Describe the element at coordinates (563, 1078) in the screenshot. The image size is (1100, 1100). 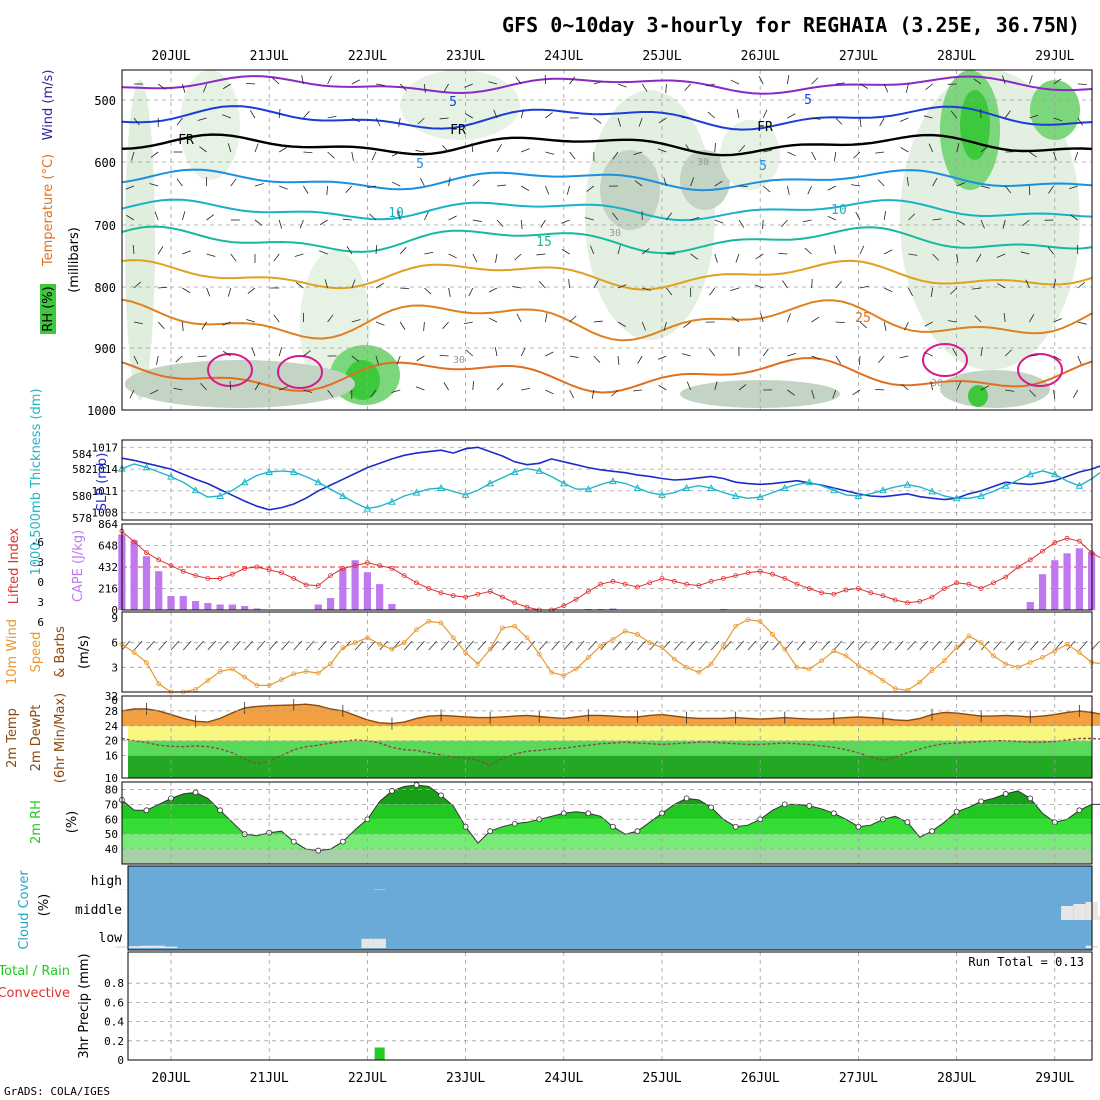
I see `bottom-date-label: 24JUL` at that location.